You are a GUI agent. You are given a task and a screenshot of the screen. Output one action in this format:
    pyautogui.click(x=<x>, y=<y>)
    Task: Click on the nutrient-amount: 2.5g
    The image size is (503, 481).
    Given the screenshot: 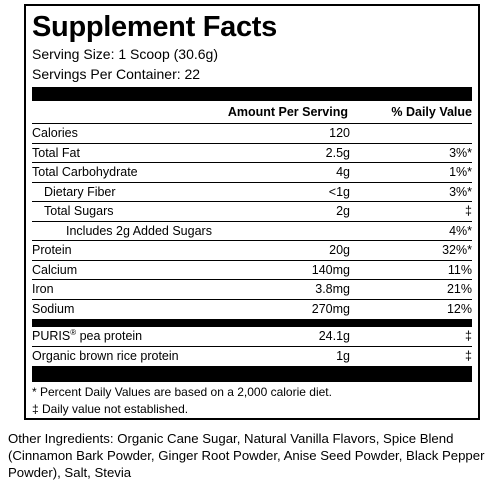 What is the action you would take?
    pyautogui.click(x=337, y=152)
    